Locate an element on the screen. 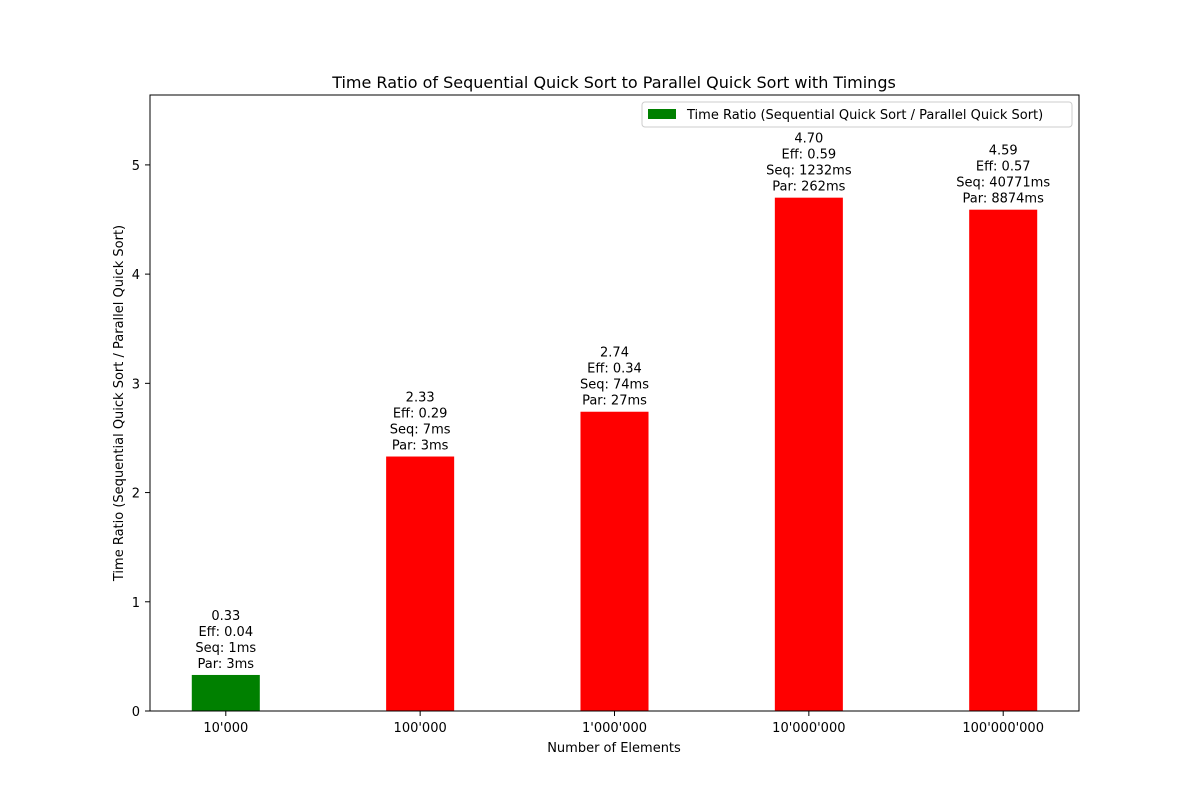 The image size is (1199, 803). bar-annotation-3-line-1: Eff: 0.59 is located at coordinates (809, 155).